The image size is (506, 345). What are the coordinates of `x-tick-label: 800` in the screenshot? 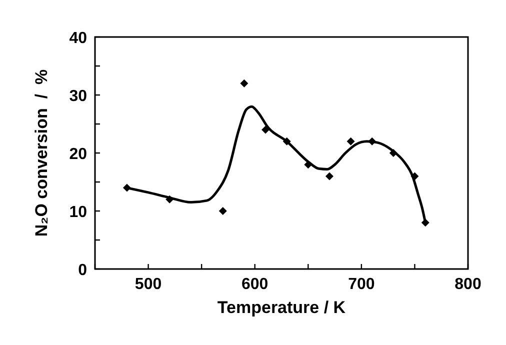 It's located at (468, 284).